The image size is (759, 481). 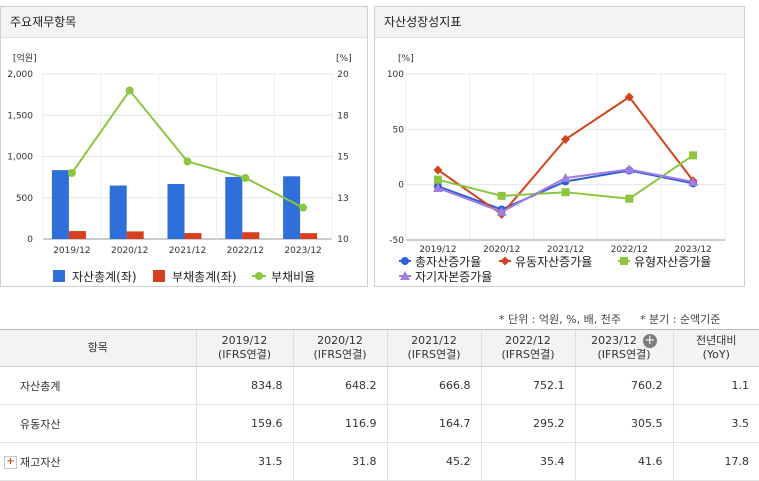 What do you see at coordinates (104, 277) in the screenshot?
I see `legend-label: 자산총계(좌)` at bounding box center [104, 277].